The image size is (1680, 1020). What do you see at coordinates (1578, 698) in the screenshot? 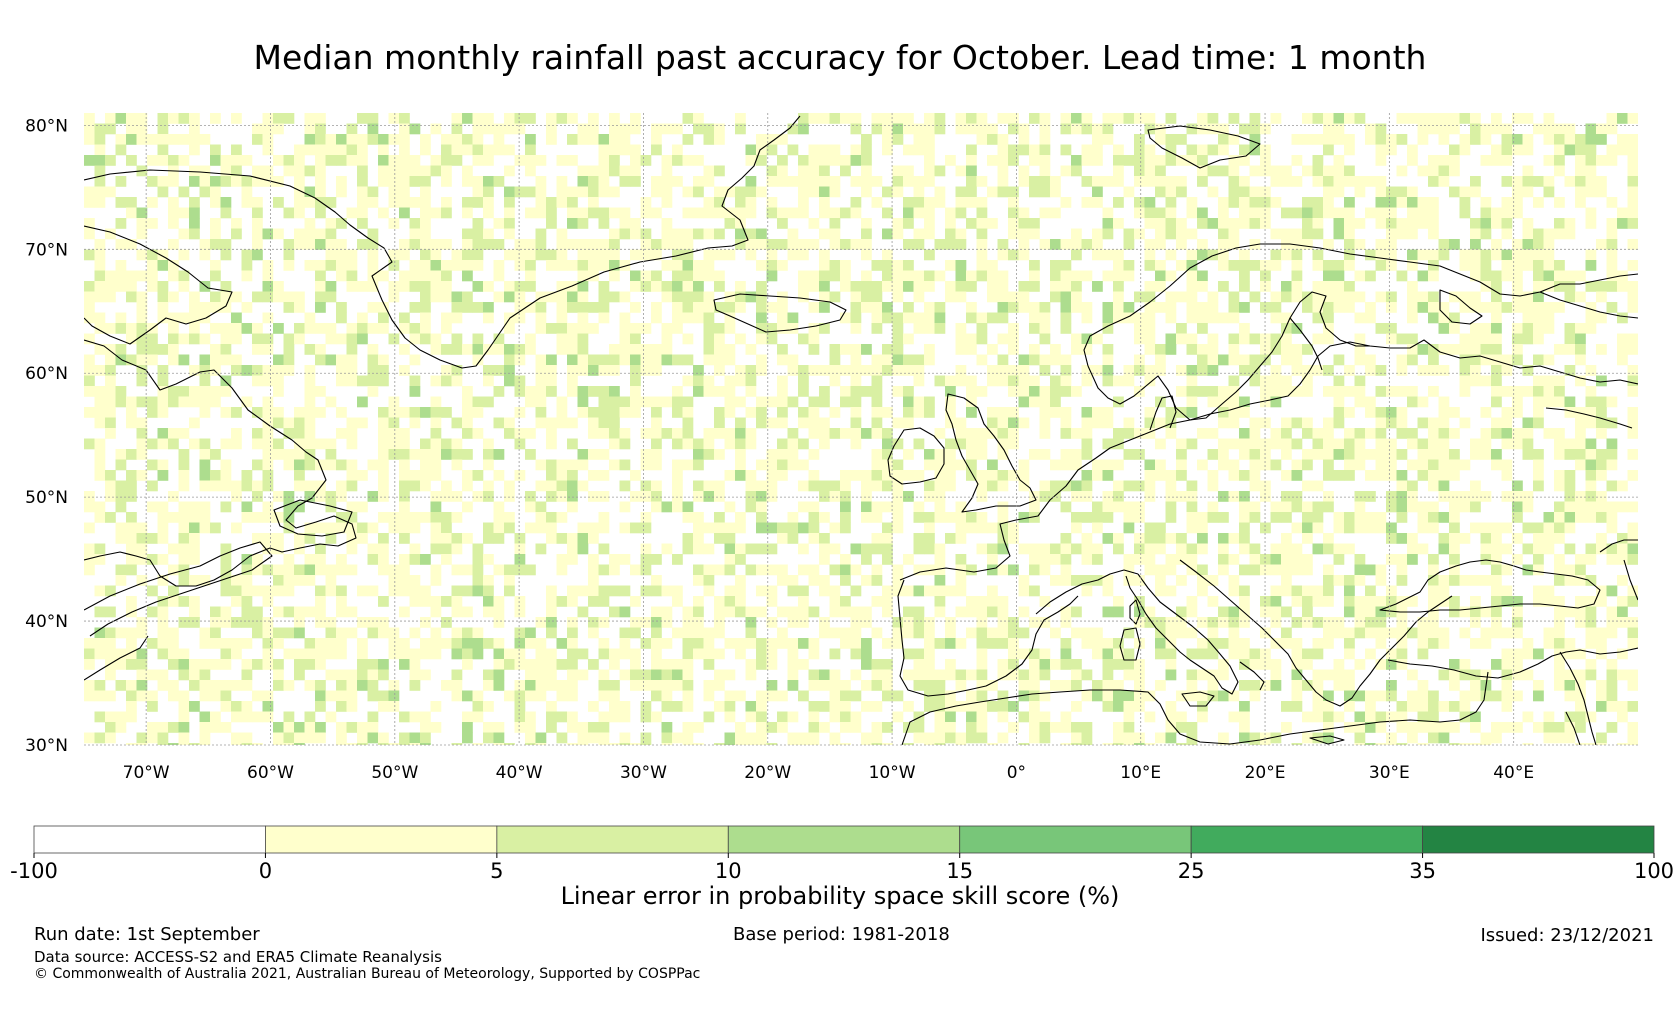
I see `coastline-middle-east` at bounding box center [1578, 698].